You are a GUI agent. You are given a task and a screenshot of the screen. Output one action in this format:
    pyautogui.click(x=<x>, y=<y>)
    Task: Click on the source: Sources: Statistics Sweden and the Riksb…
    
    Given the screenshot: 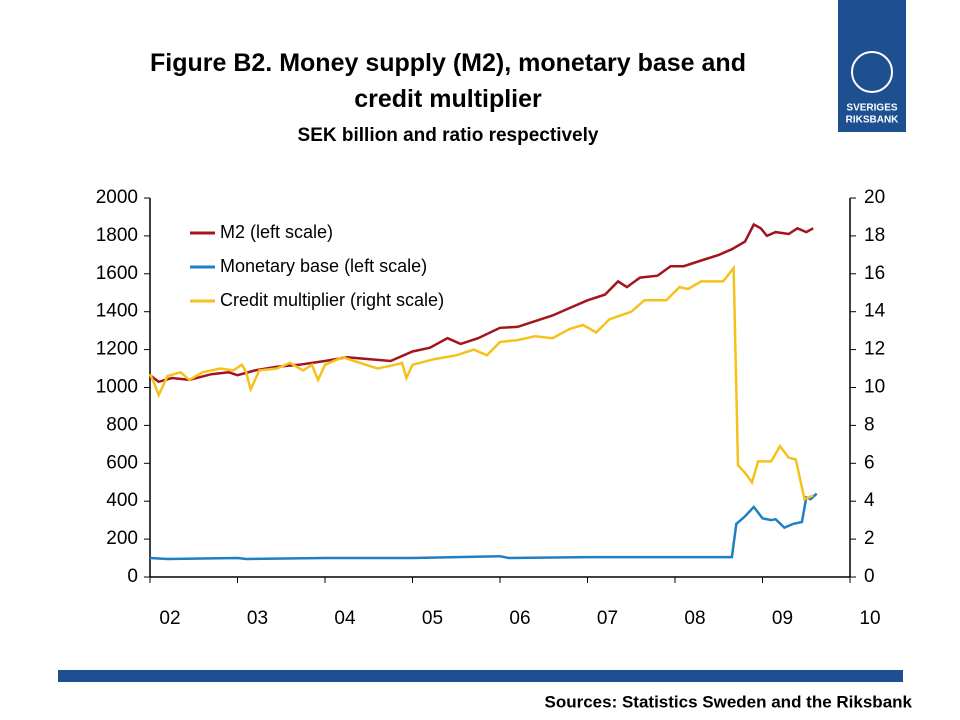 What is the action you would take?
    pyautogui.click(x=728, y=701)
    